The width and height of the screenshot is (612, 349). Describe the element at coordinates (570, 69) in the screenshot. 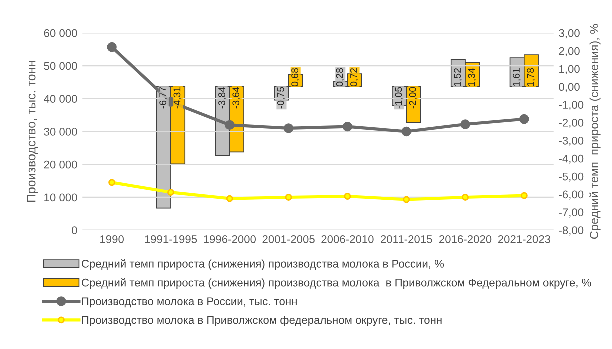

I see `y2-tick-label: 1,00` at that location.